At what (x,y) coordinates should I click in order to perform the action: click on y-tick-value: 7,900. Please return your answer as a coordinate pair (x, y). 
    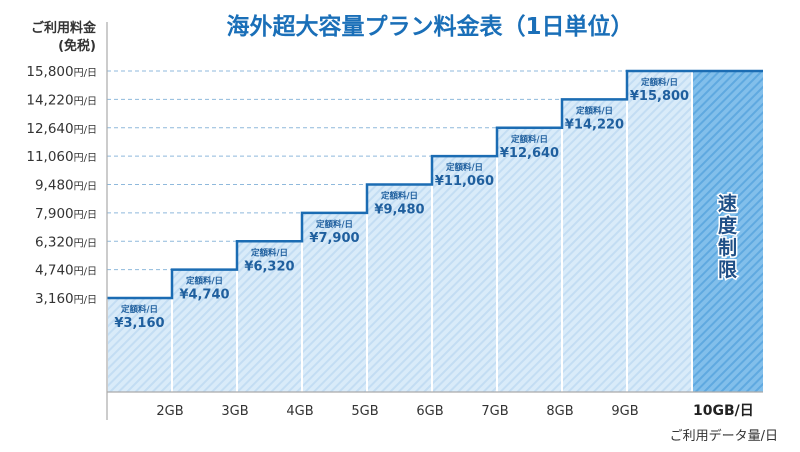
    Looking at the image, I should click on (54, 214).